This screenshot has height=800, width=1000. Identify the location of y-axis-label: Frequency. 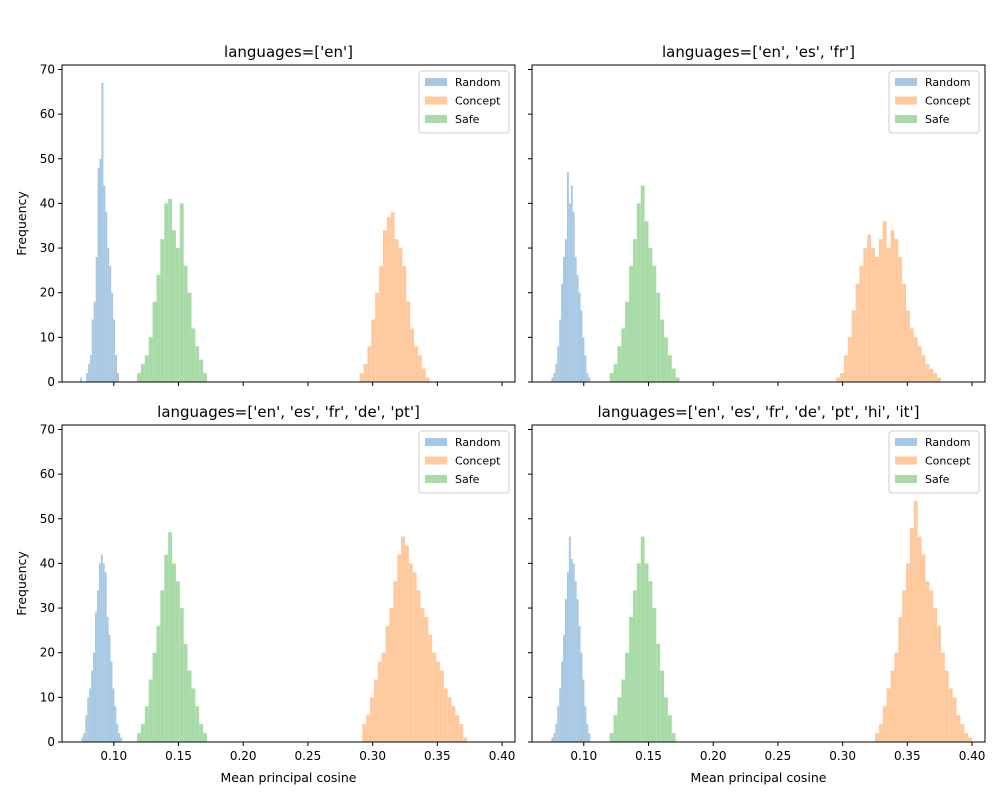
(21, 583).